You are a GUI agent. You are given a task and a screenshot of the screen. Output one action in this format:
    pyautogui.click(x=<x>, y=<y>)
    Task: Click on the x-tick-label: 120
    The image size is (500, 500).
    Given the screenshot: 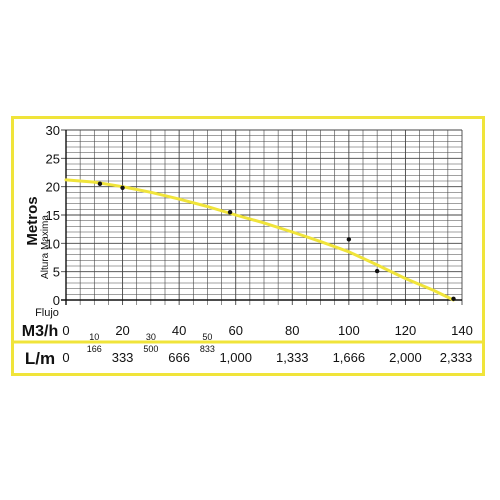 What is the action you would take?
    pyautogui.click(x=406, y=330)
    